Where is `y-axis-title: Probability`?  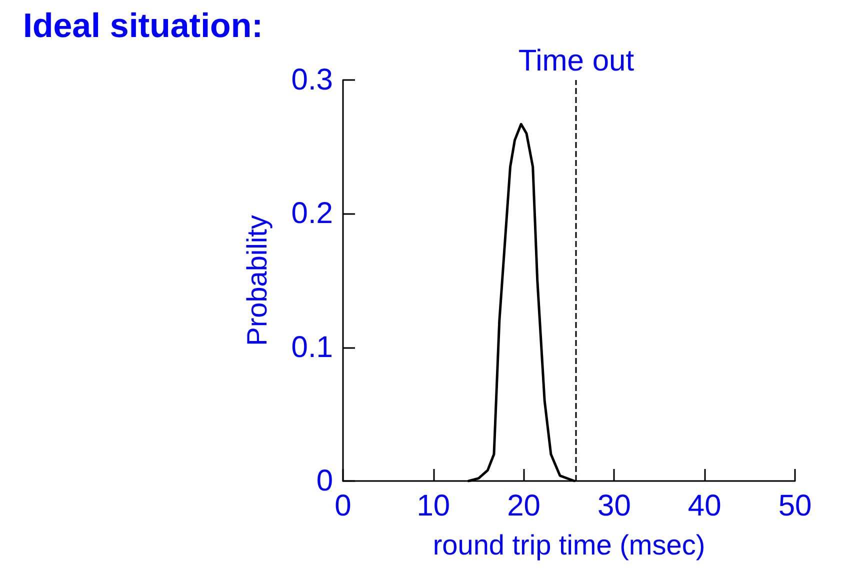
y-axis-title: Probability is located at coordinates (257, 280).